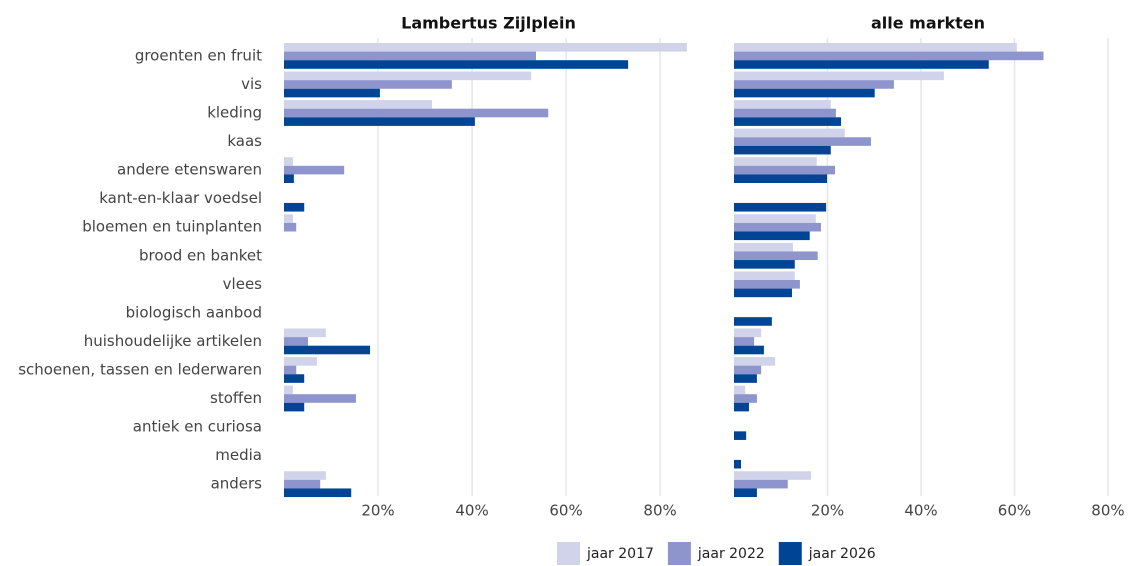 This screenshot has width=1128, height=566. I want to click on legend-label: jaar 2017, so click(620, 554).